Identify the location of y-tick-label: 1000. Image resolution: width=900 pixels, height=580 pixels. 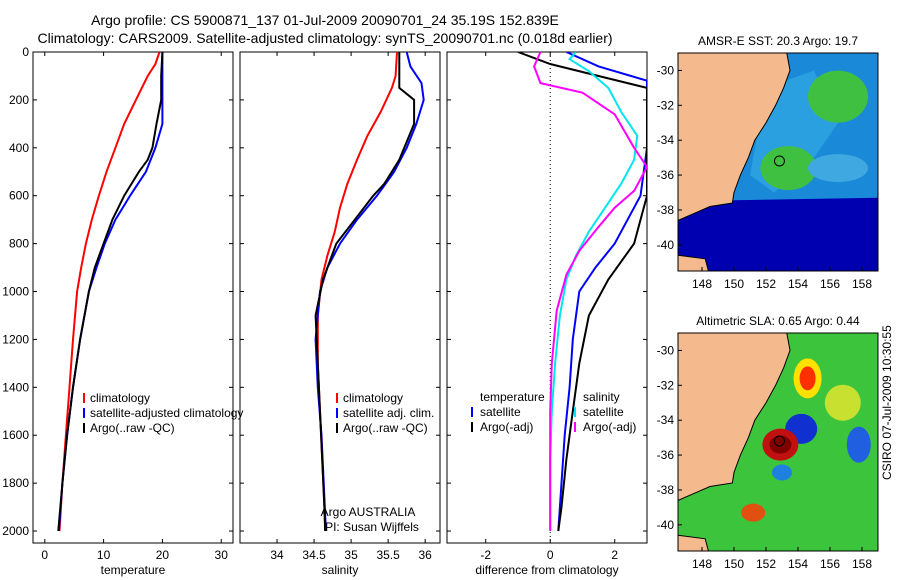
(15, 292).